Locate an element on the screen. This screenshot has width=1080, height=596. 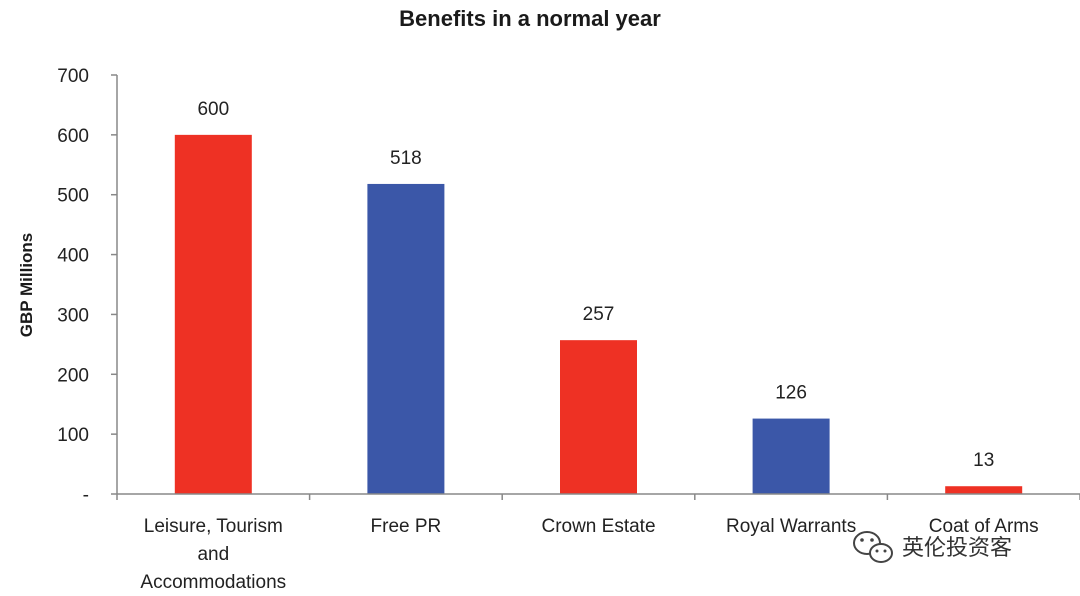
x-tick-label: Coat of Arms is located at coordinates (984, 526).